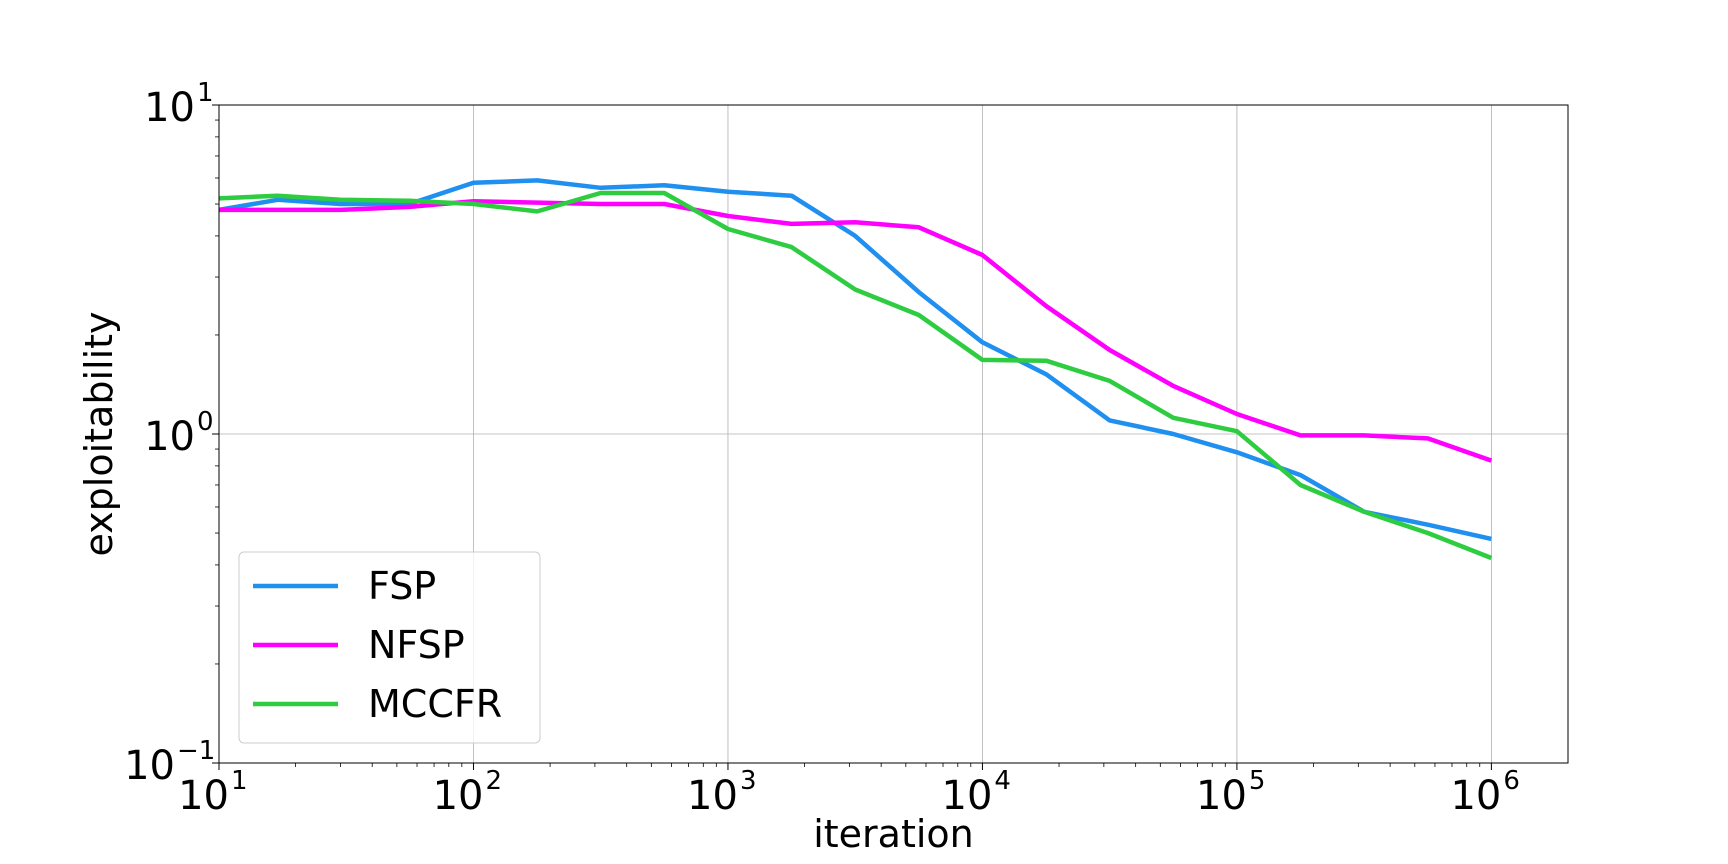 The height and width of the screenshot is (864, 1728). What do you see at coordinates (196, 751) in the screenshot?
I see `y-tick-exponent: −1` at bounding box center [196, 751].